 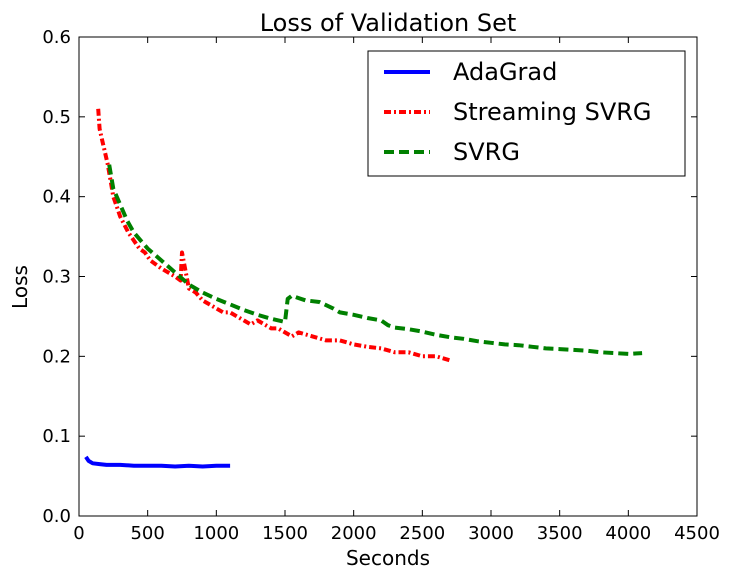 I want to click on y-tick-label: 0.2, so click(x=56, y=356).